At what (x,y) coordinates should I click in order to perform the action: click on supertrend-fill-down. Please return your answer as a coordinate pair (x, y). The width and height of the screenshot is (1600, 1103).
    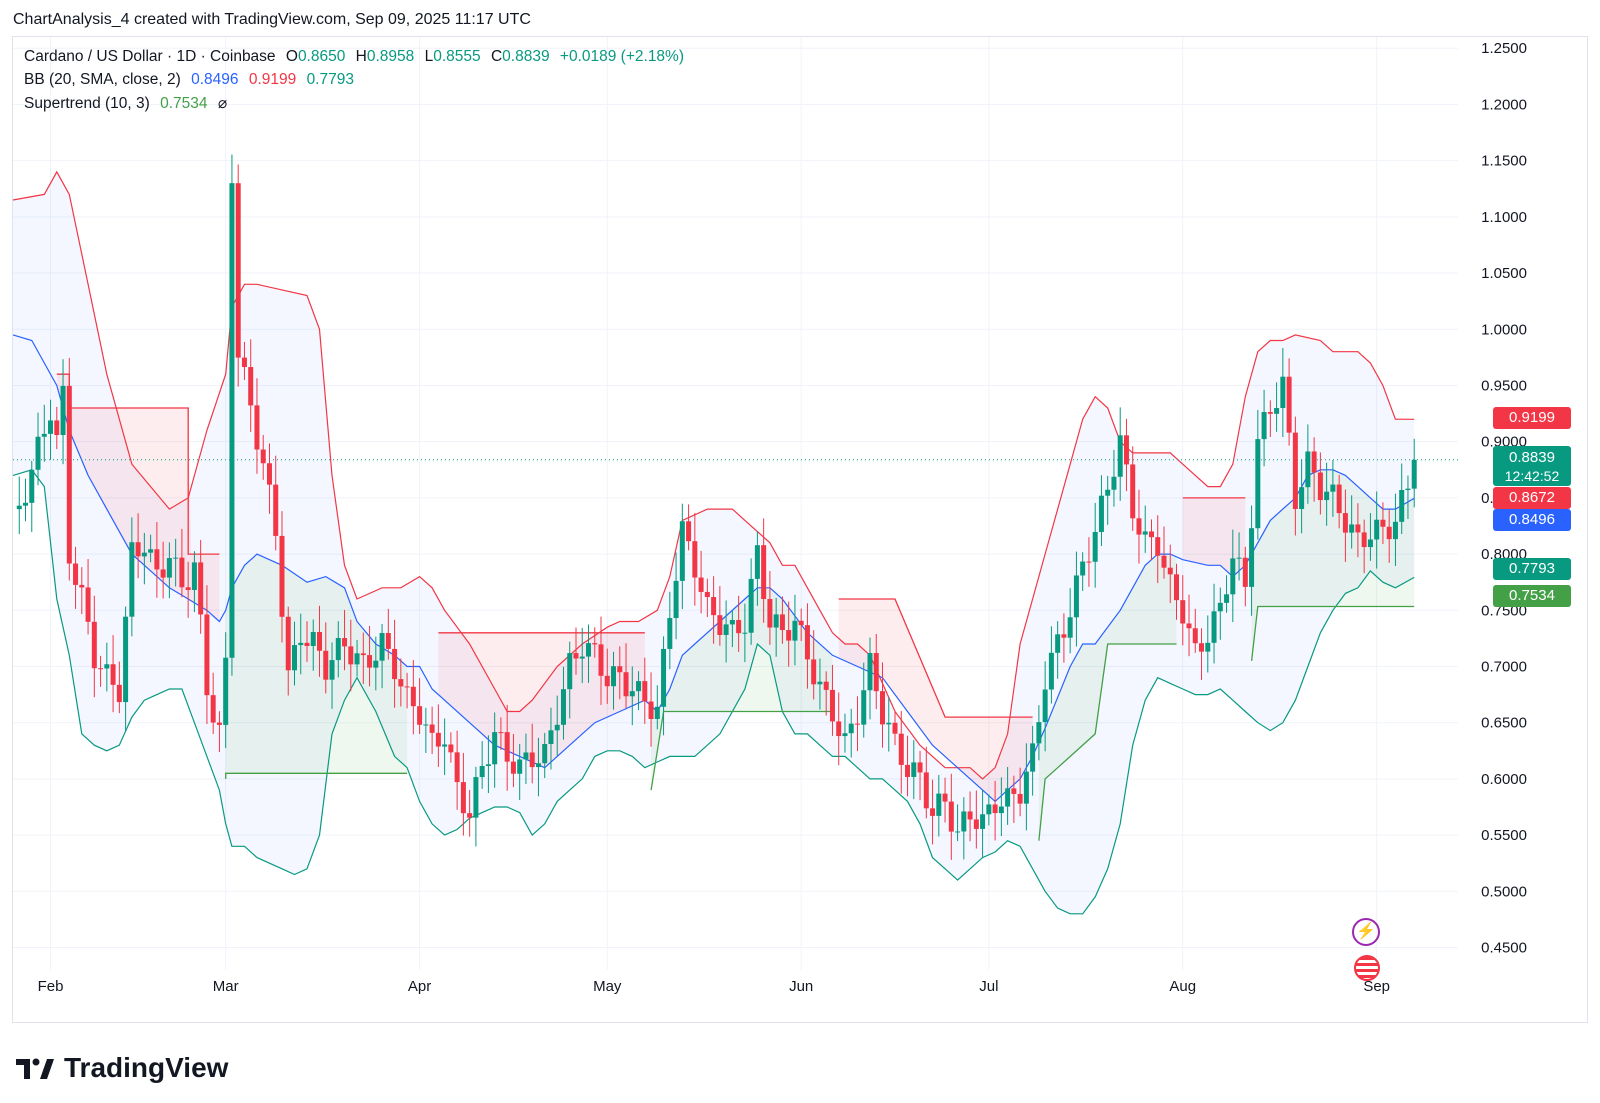
    Looking at the image, I should click on (1214, 537).